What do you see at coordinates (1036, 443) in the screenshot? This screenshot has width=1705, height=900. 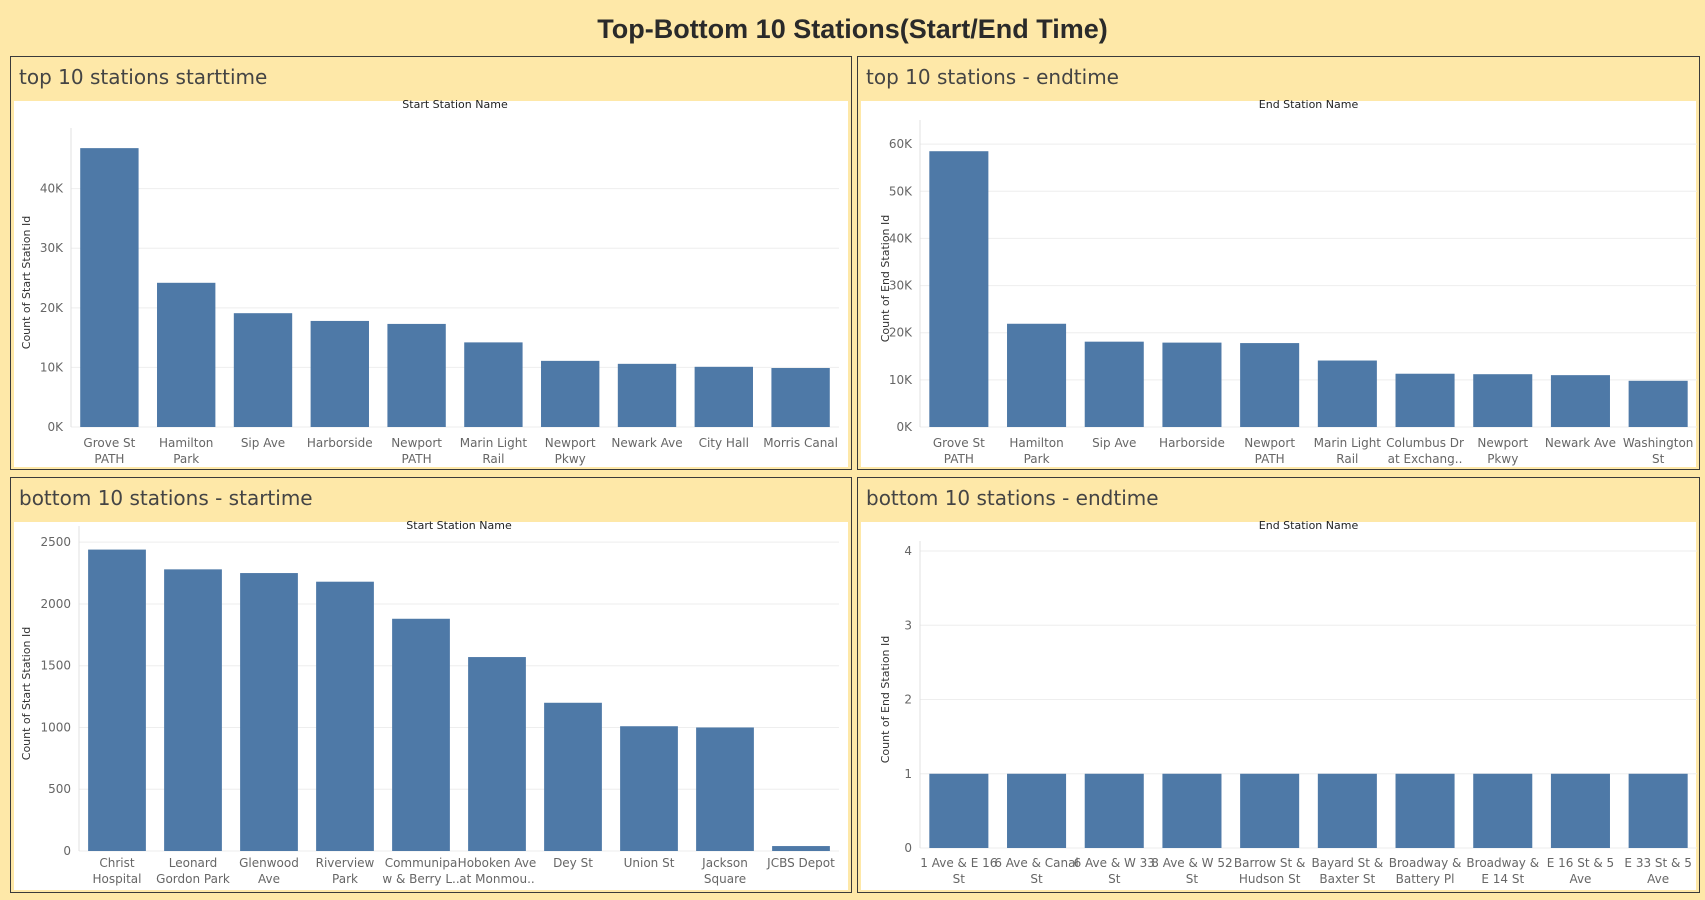 I see `x-category-label: Hamilton` at bounding box center [1036, 443].